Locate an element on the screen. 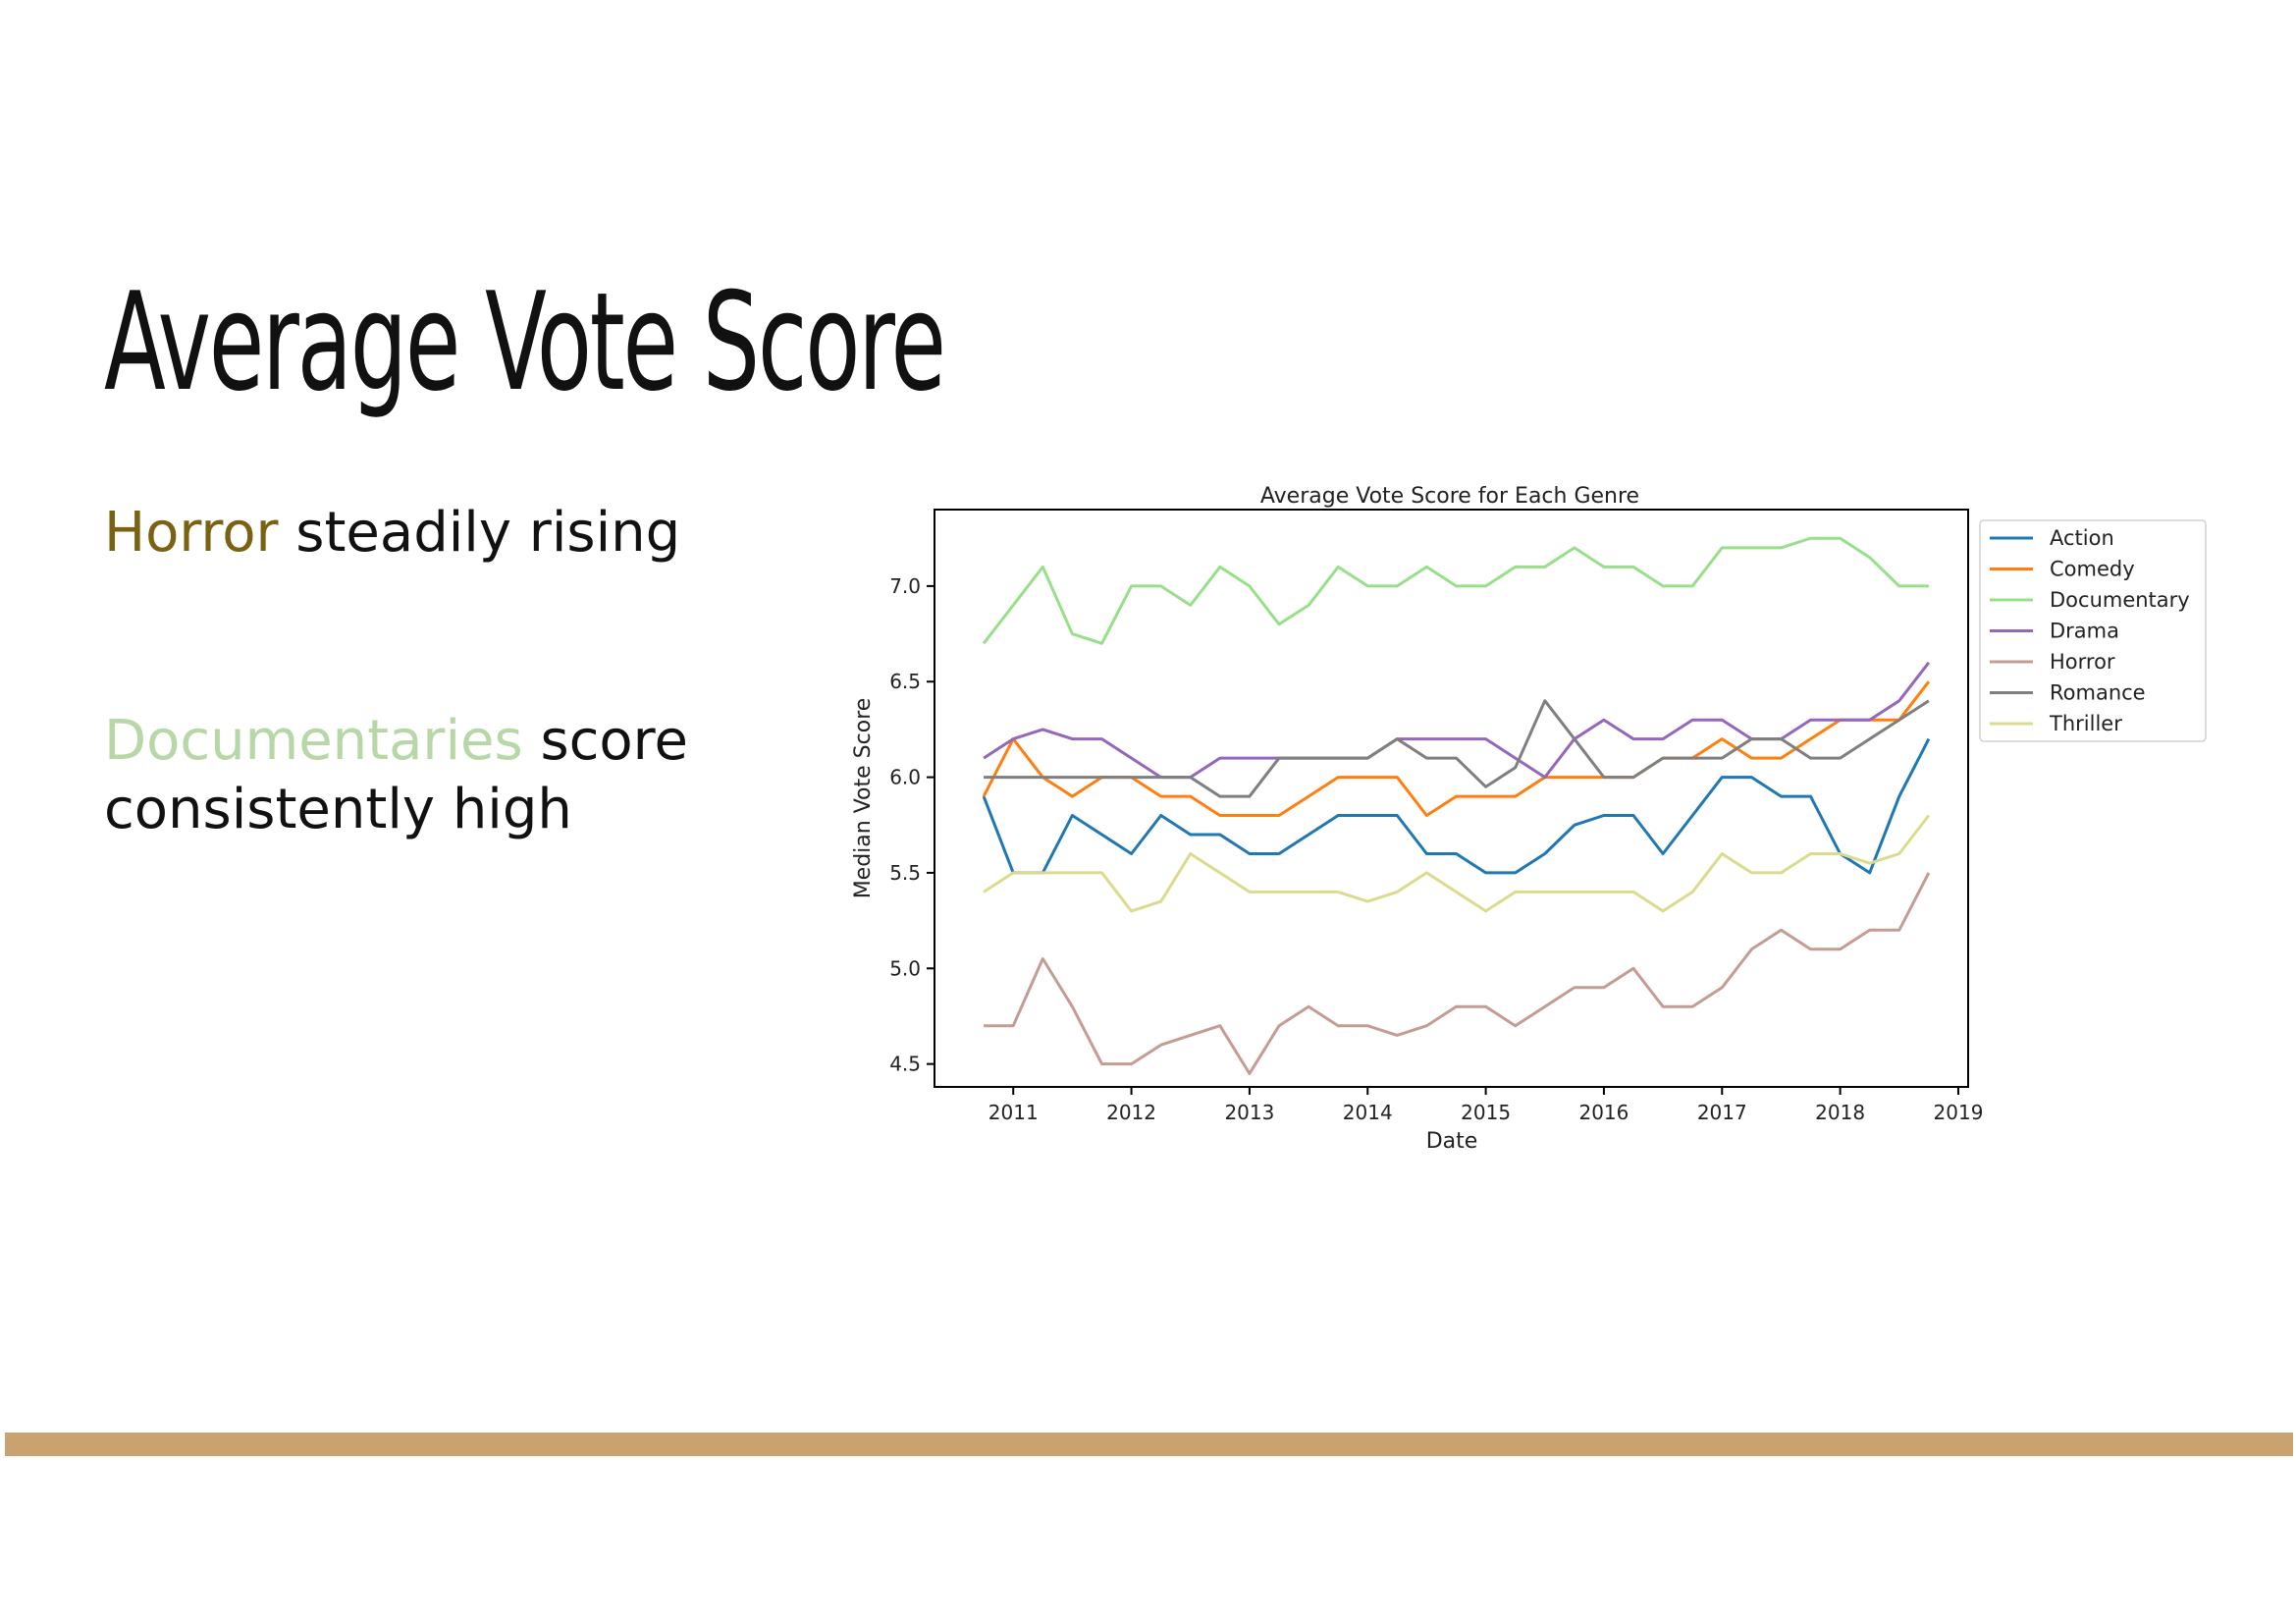 The image size is (2296, 1624). y-axis-label: Median Vote Score is located at coordinates (864, 798).